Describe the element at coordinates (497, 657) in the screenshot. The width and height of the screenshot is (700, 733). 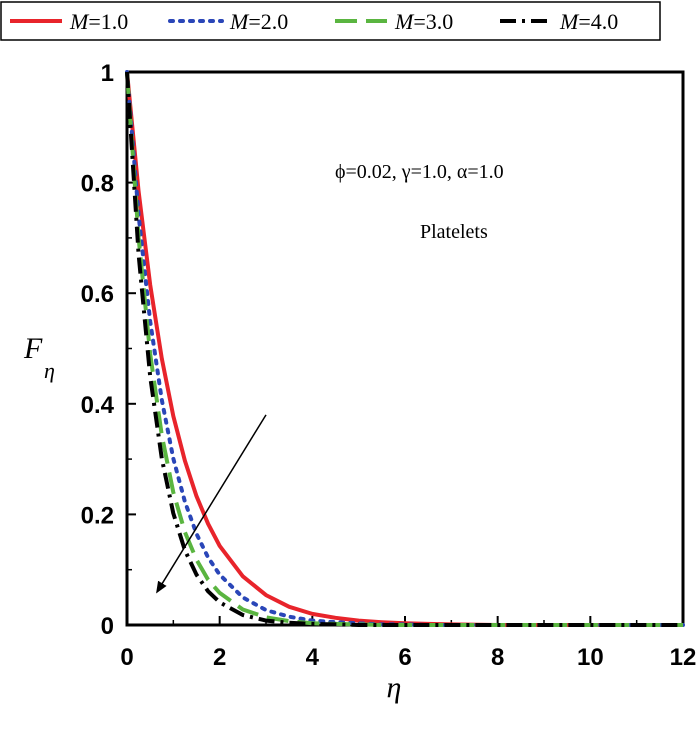
I see `x-tick-label: 8` at that location.